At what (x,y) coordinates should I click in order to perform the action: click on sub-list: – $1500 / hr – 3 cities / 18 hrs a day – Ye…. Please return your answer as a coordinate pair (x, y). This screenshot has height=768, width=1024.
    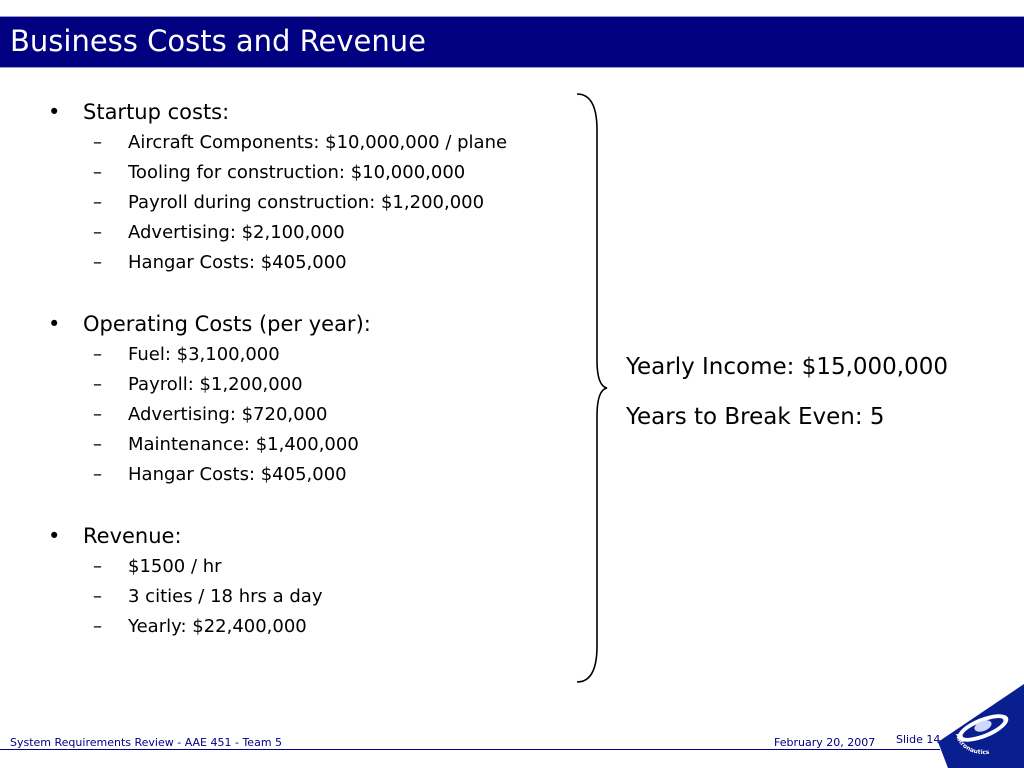
    Looking at the image, I should click on (328, 597).